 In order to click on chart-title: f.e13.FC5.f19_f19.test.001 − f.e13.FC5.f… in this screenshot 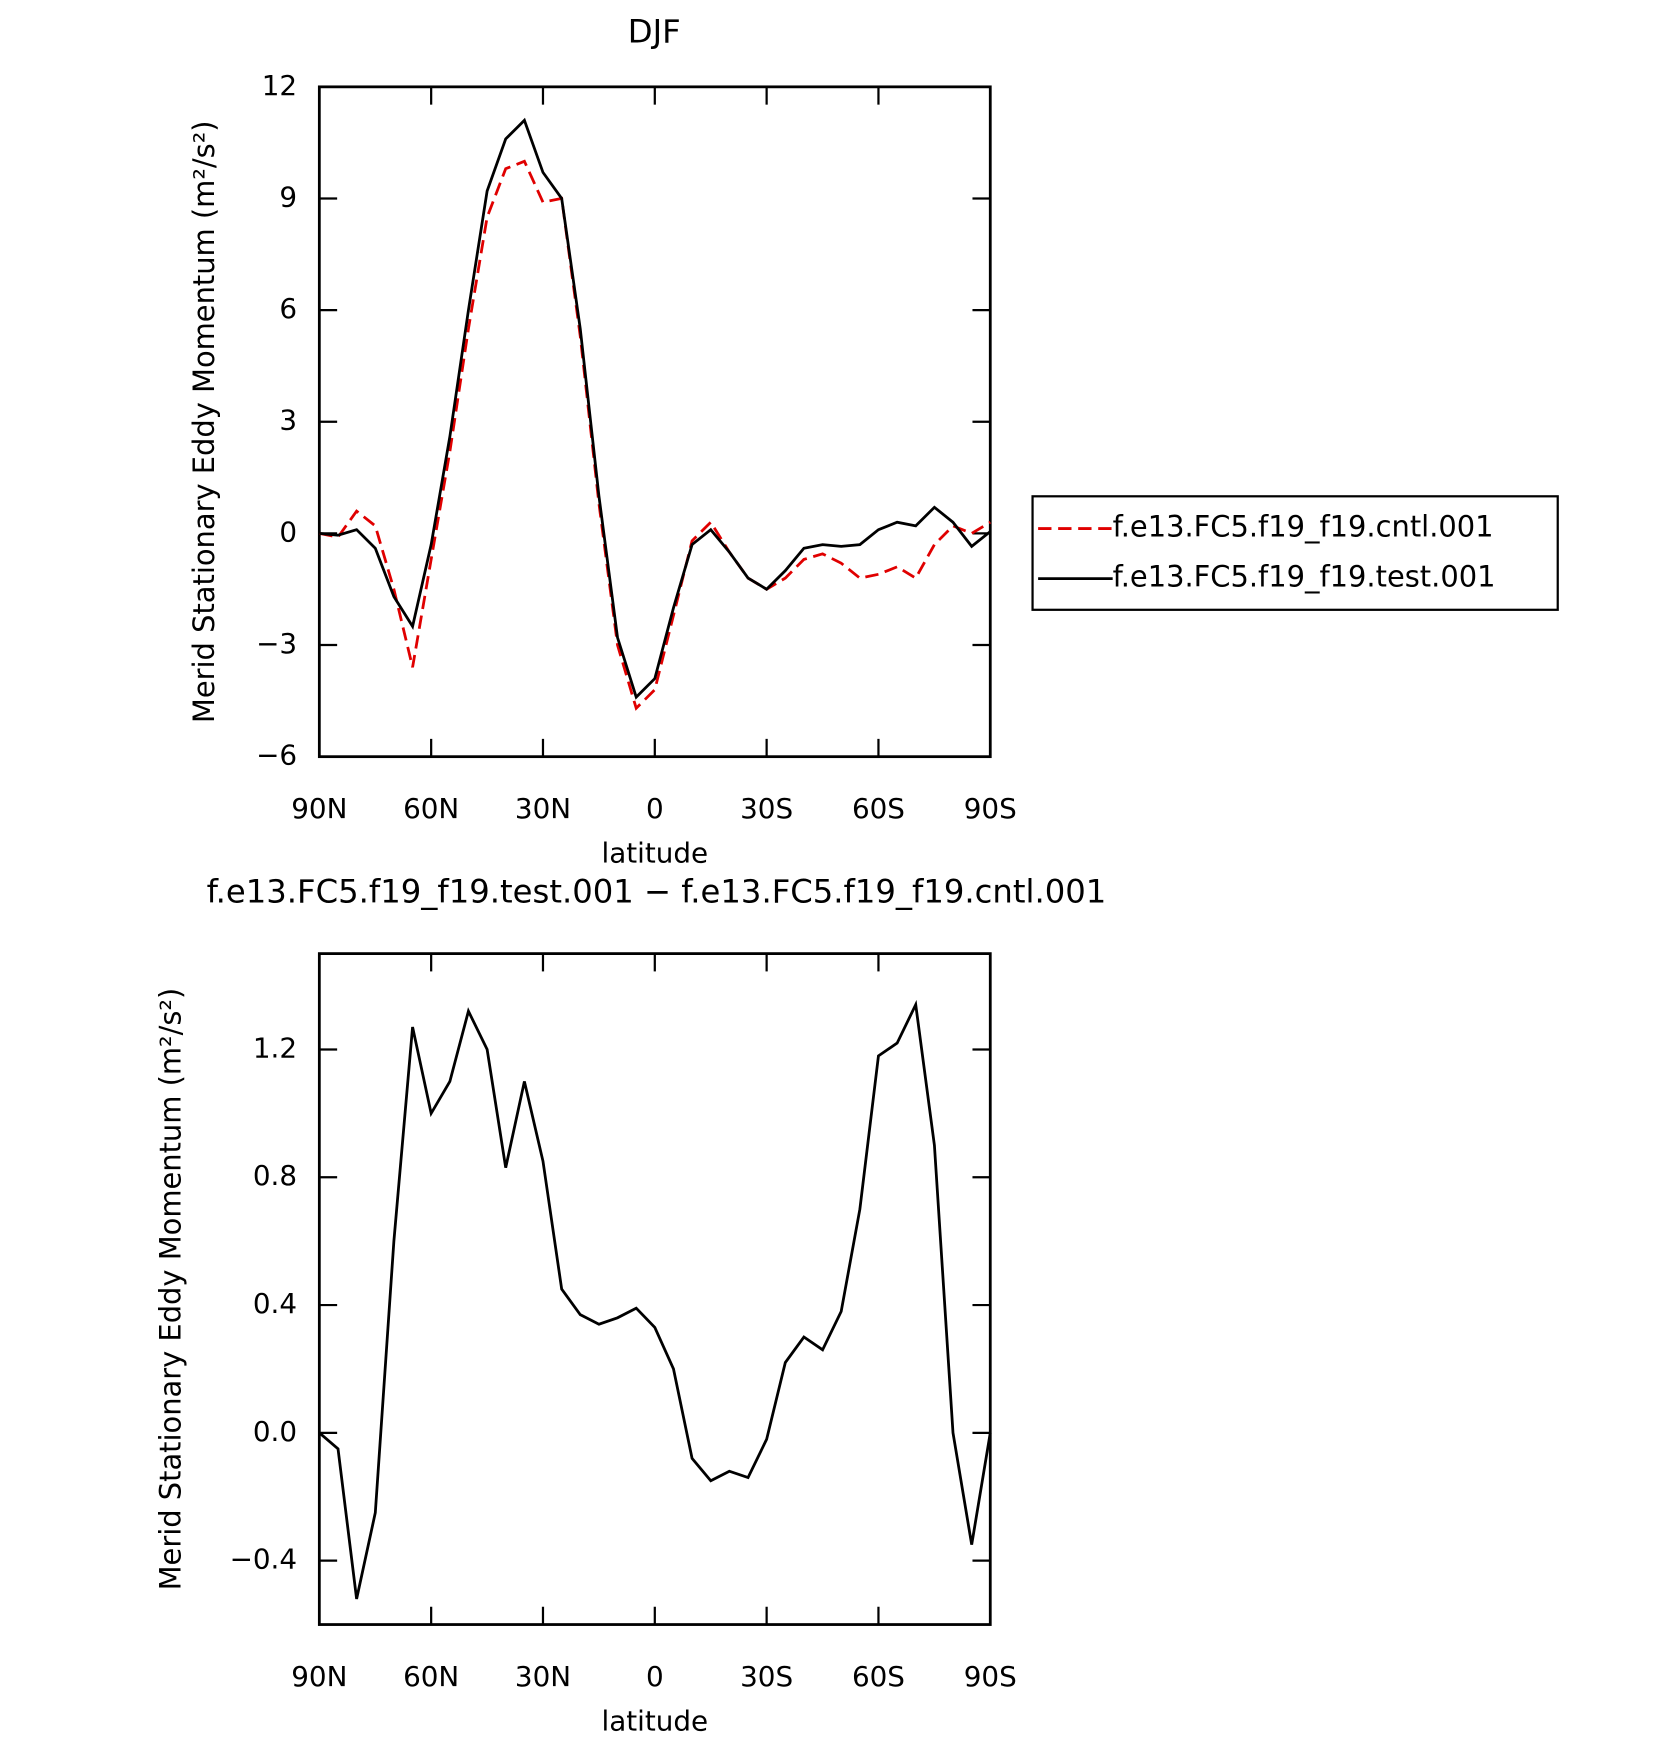, I will do `click(657, 892)`.